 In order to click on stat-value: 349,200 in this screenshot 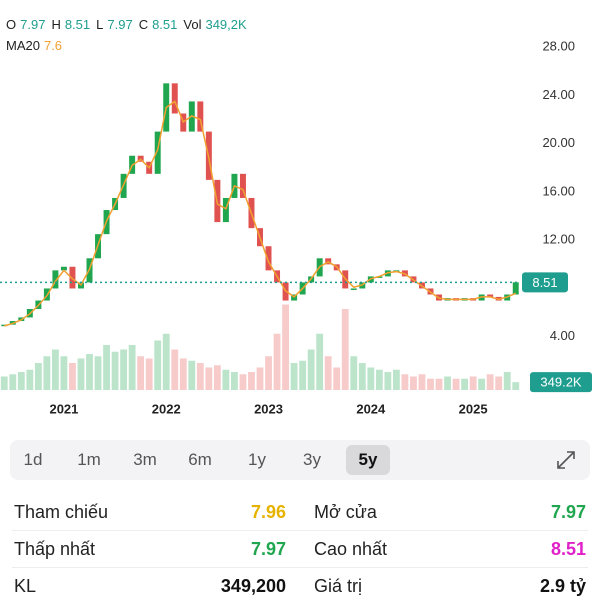, I will do `click(253, 586)`.